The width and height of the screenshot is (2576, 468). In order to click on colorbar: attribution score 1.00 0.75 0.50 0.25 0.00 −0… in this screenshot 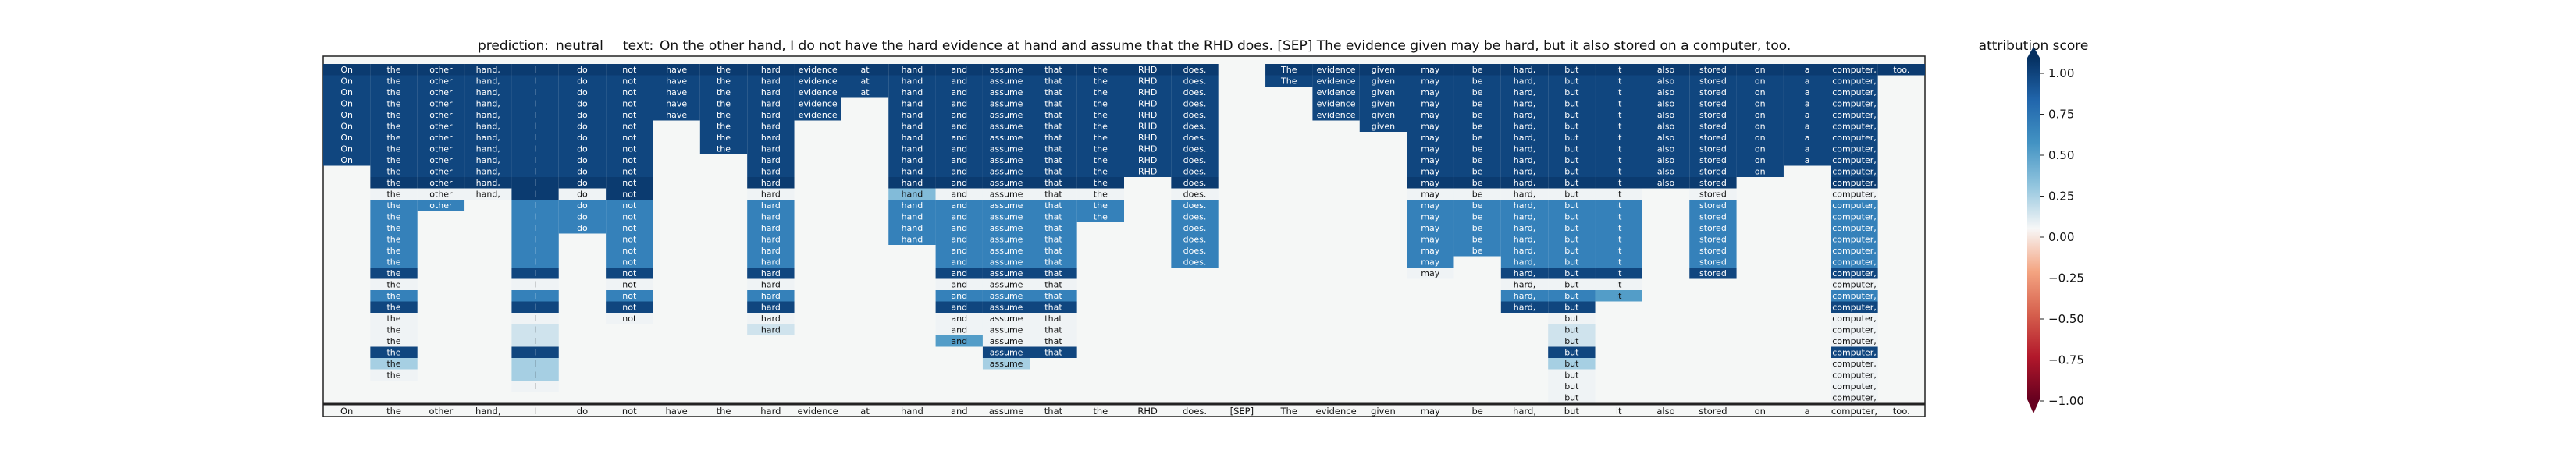, I will do `click(2033, 226)`.